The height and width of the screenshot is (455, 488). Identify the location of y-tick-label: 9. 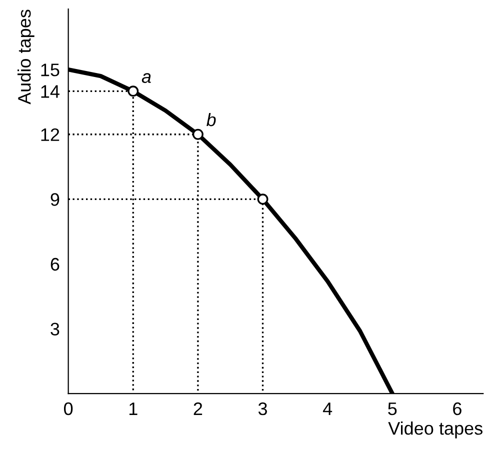
(55, 199).